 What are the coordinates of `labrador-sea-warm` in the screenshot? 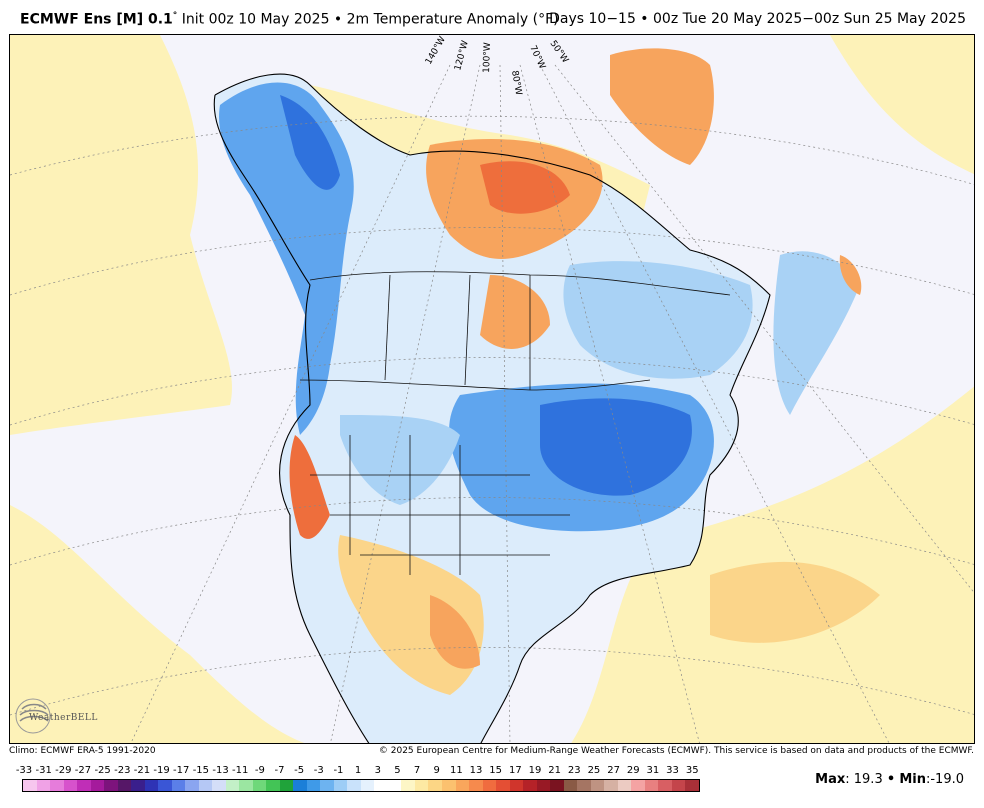 It's located at (850, 275).